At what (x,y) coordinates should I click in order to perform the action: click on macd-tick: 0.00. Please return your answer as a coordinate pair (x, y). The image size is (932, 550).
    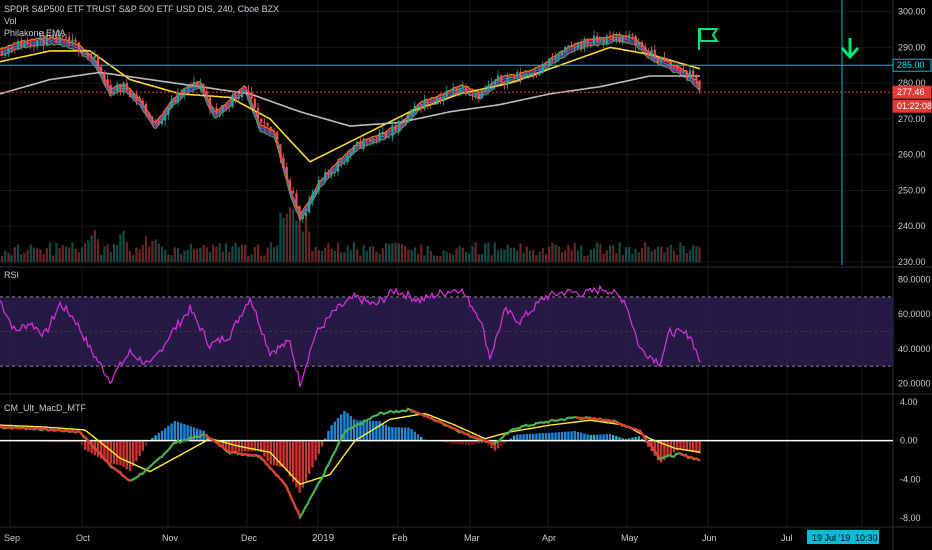
    Looking at the image, I should click on (909, 441).